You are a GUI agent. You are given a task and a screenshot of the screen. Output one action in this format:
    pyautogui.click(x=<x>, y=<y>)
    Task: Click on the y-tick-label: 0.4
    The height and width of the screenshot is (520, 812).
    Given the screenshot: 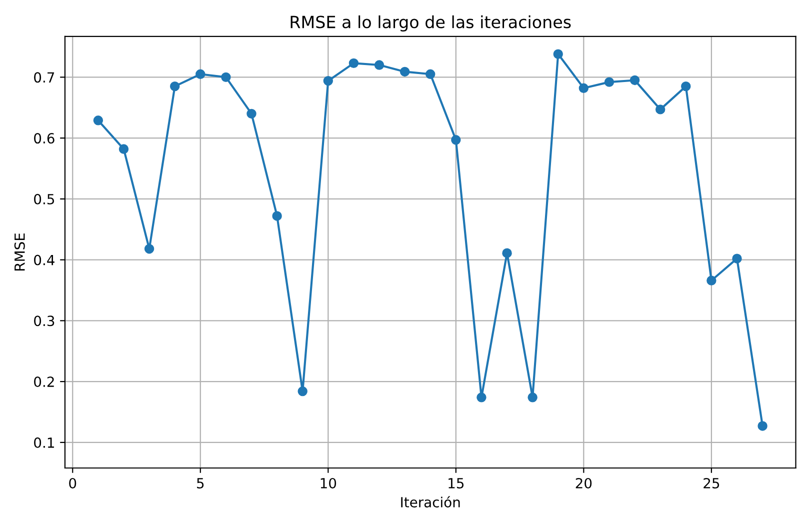 What is the action you would take?
    pyautogui.click(x=44, y=260)
    